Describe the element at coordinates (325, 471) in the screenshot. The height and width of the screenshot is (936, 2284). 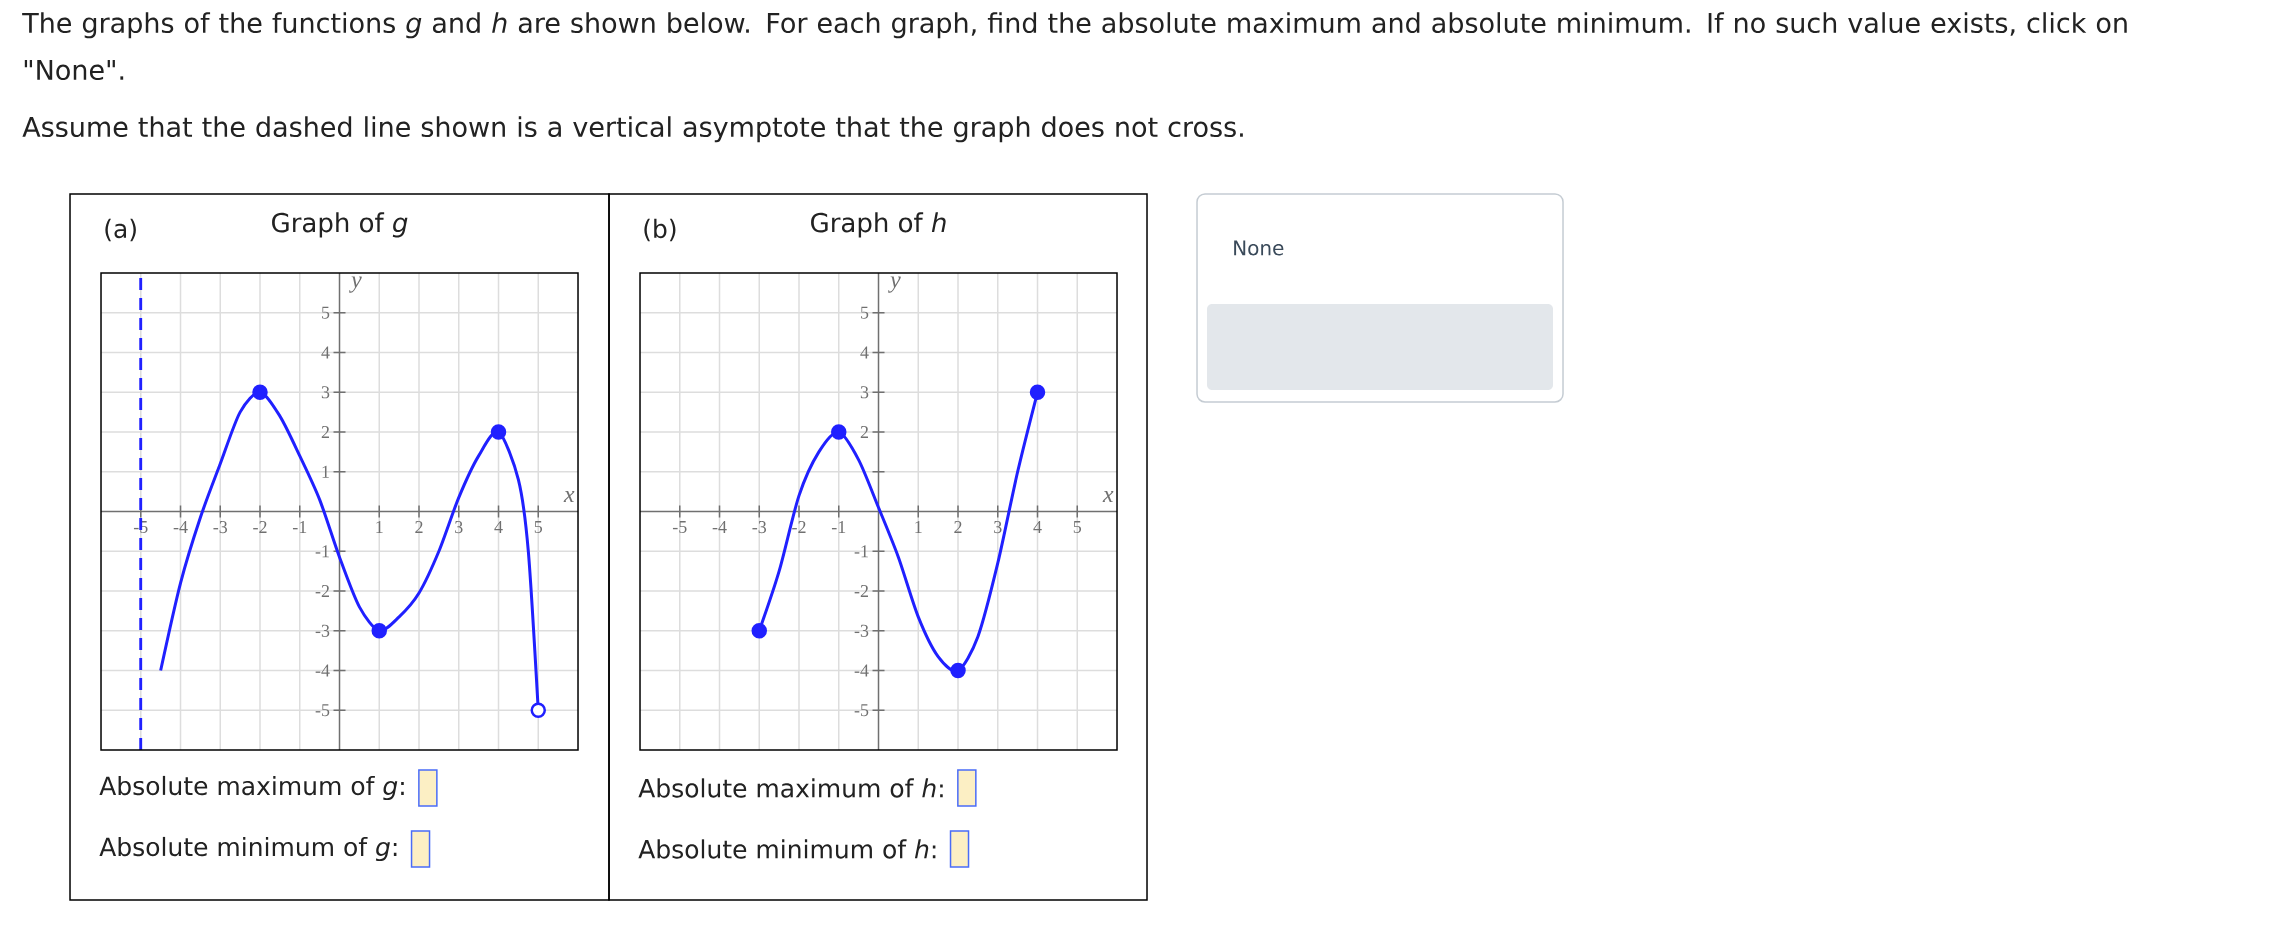
I see `y-tick-label: 1` at that location.